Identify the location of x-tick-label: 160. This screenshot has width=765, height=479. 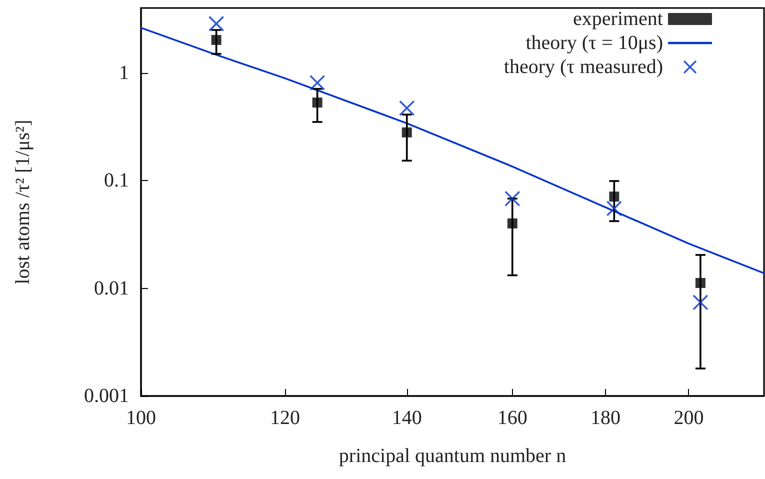
(512, 418).